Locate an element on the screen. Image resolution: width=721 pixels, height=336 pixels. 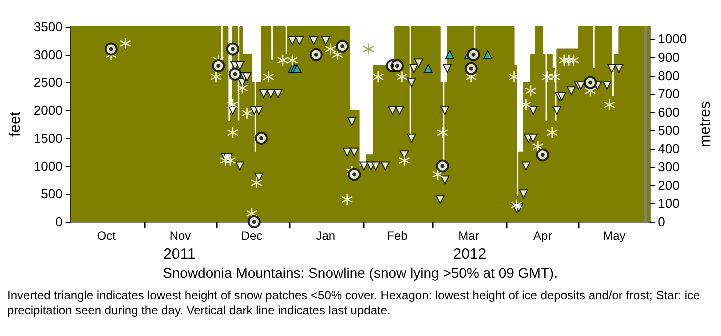
x-tick-label: Oct is located at coordinates (107, 236).